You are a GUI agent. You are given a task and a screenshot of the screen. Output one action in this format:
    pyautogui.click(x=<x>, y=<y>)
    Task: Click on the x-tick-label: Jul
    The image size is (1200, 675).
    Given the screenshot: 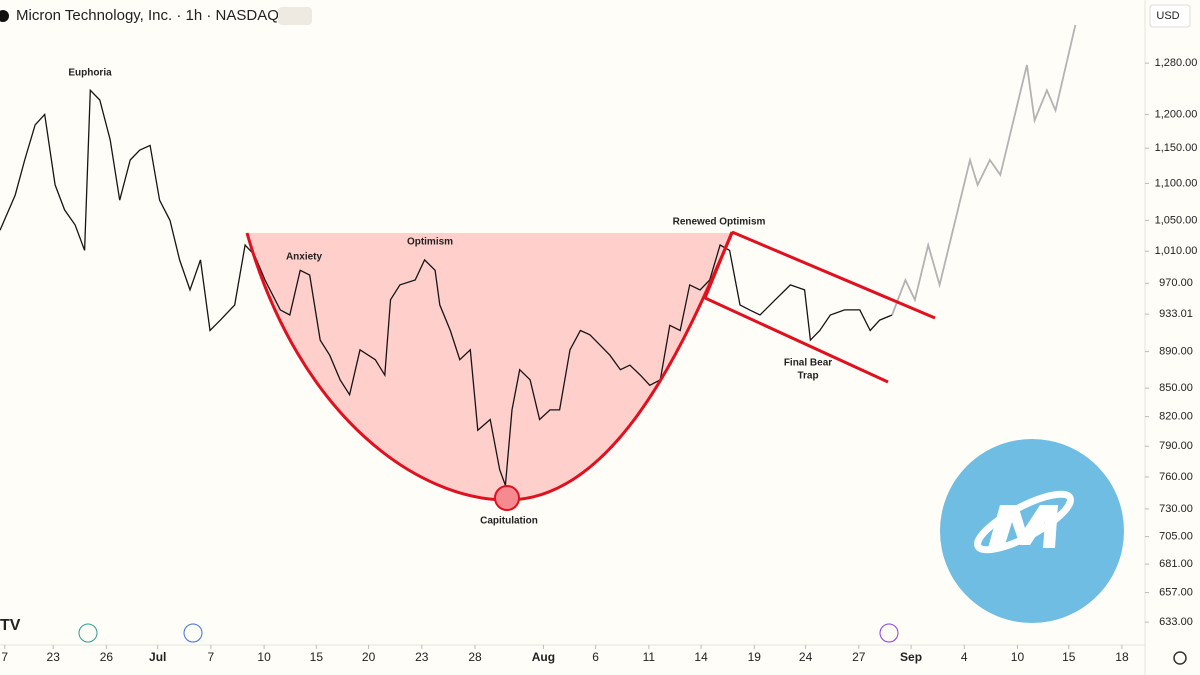 What is the action you would take?
    pyautogui.click(x=157, y=657)
    